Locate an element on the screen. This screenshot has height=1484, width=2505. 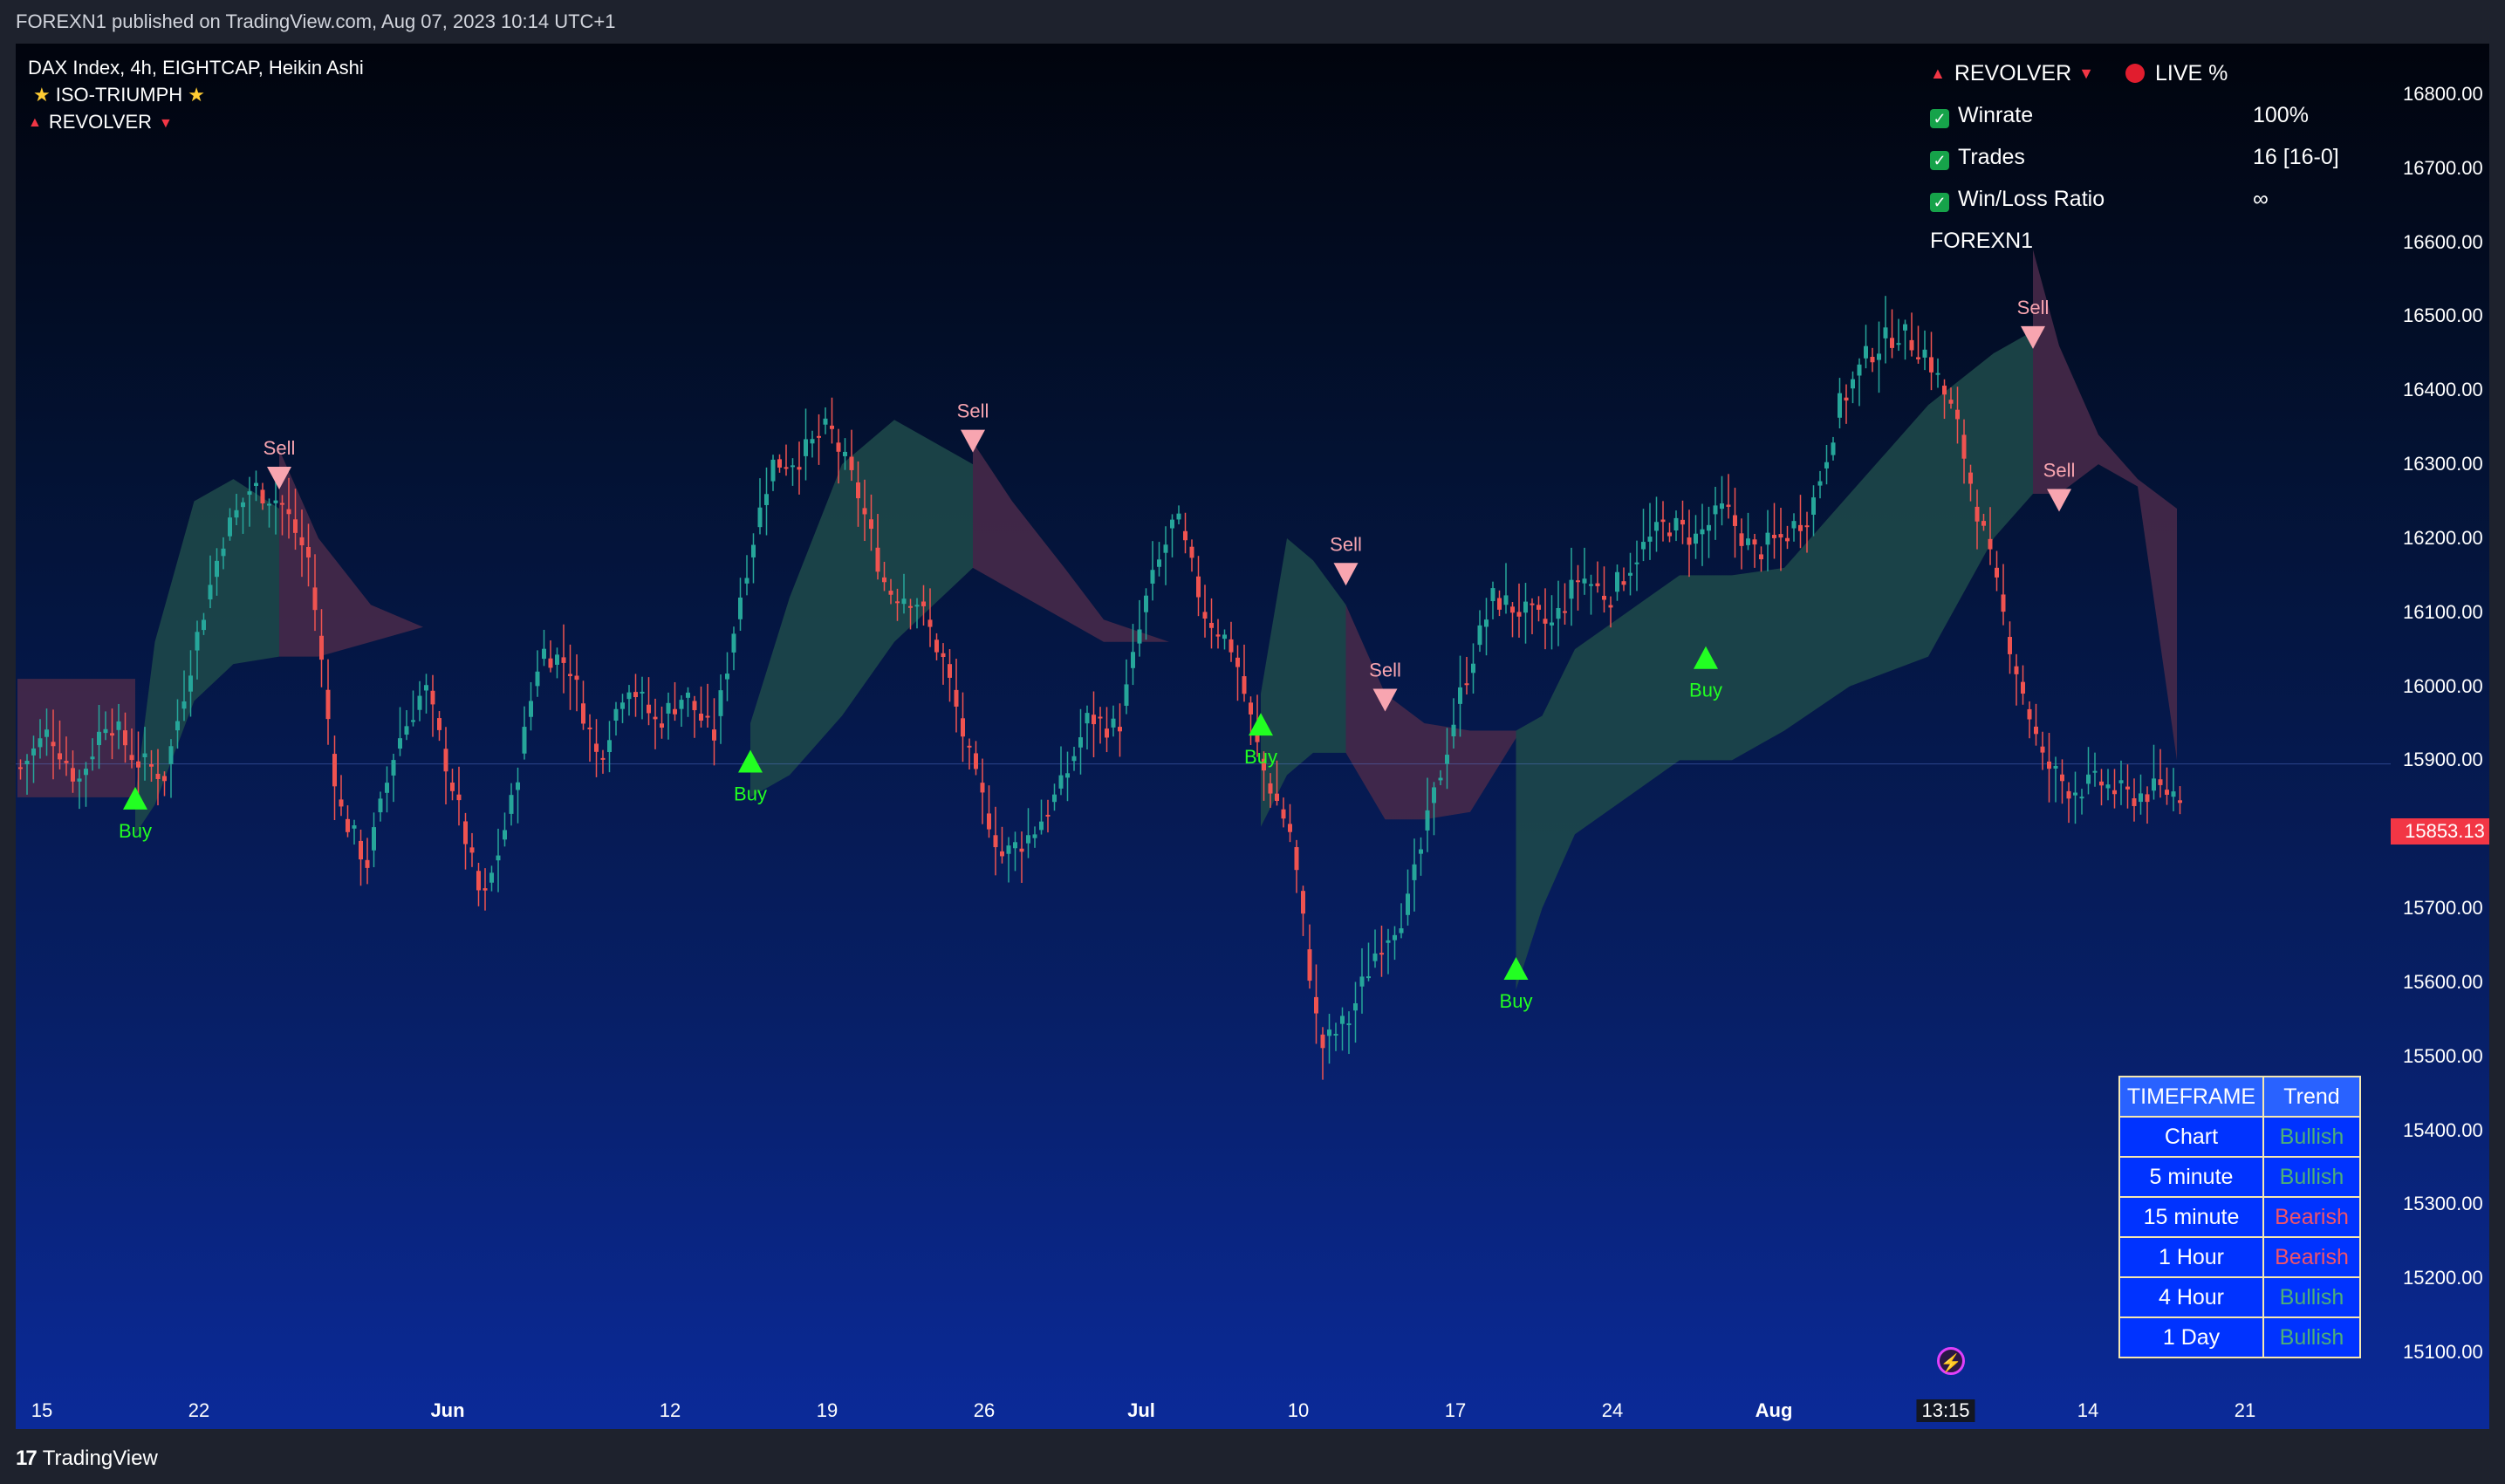
stats-author: FOREXN1 is located at coordinates (1982, 241).